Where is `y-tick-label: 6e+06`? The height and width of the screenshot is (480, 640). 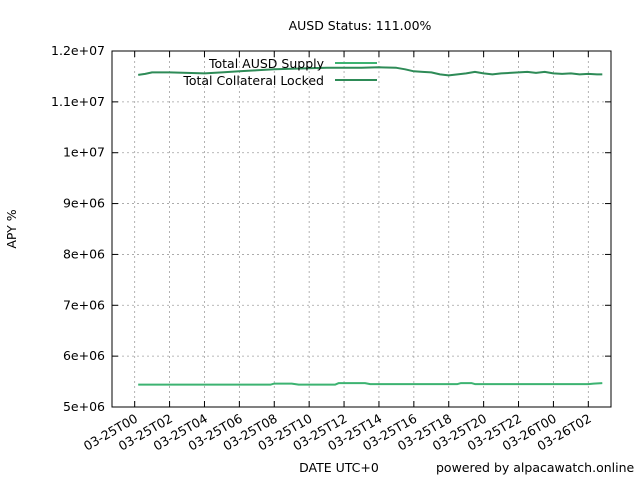
y-tick-label: 6e+06 is located at coordinates (84, 355).